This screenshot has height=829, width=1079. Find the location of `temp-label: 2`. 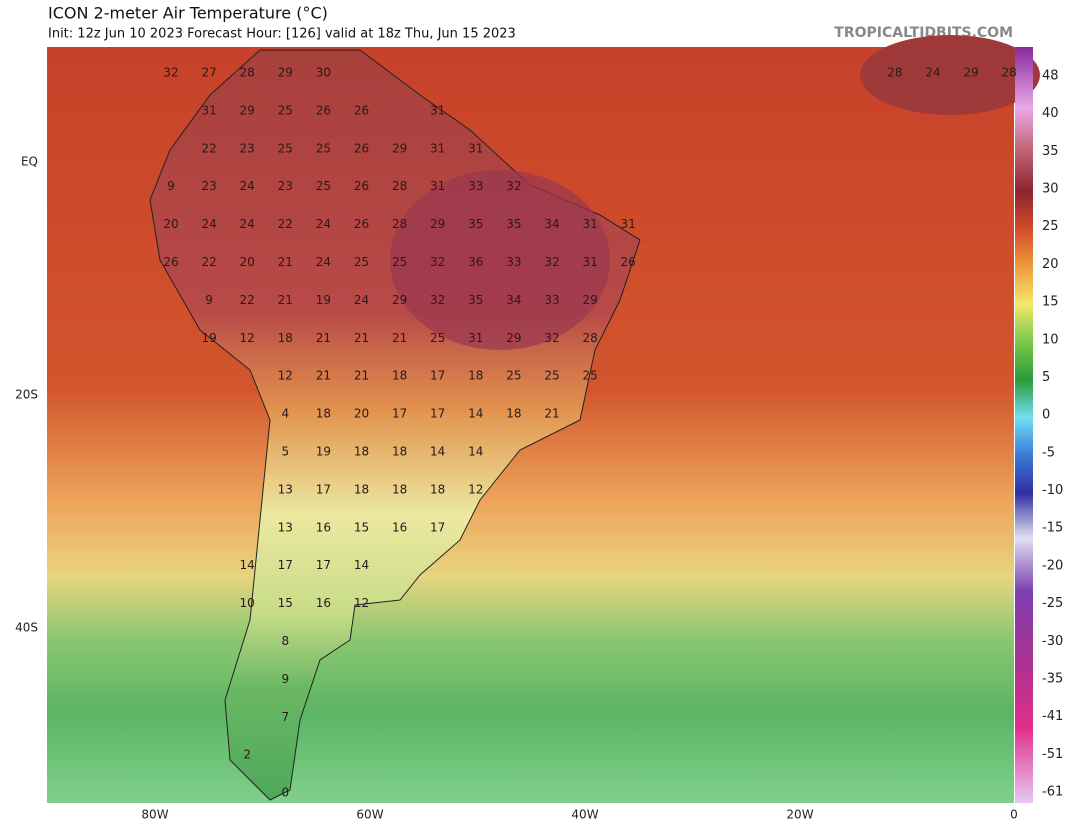

temp-label: 2 is located at coordinates (247, 755).